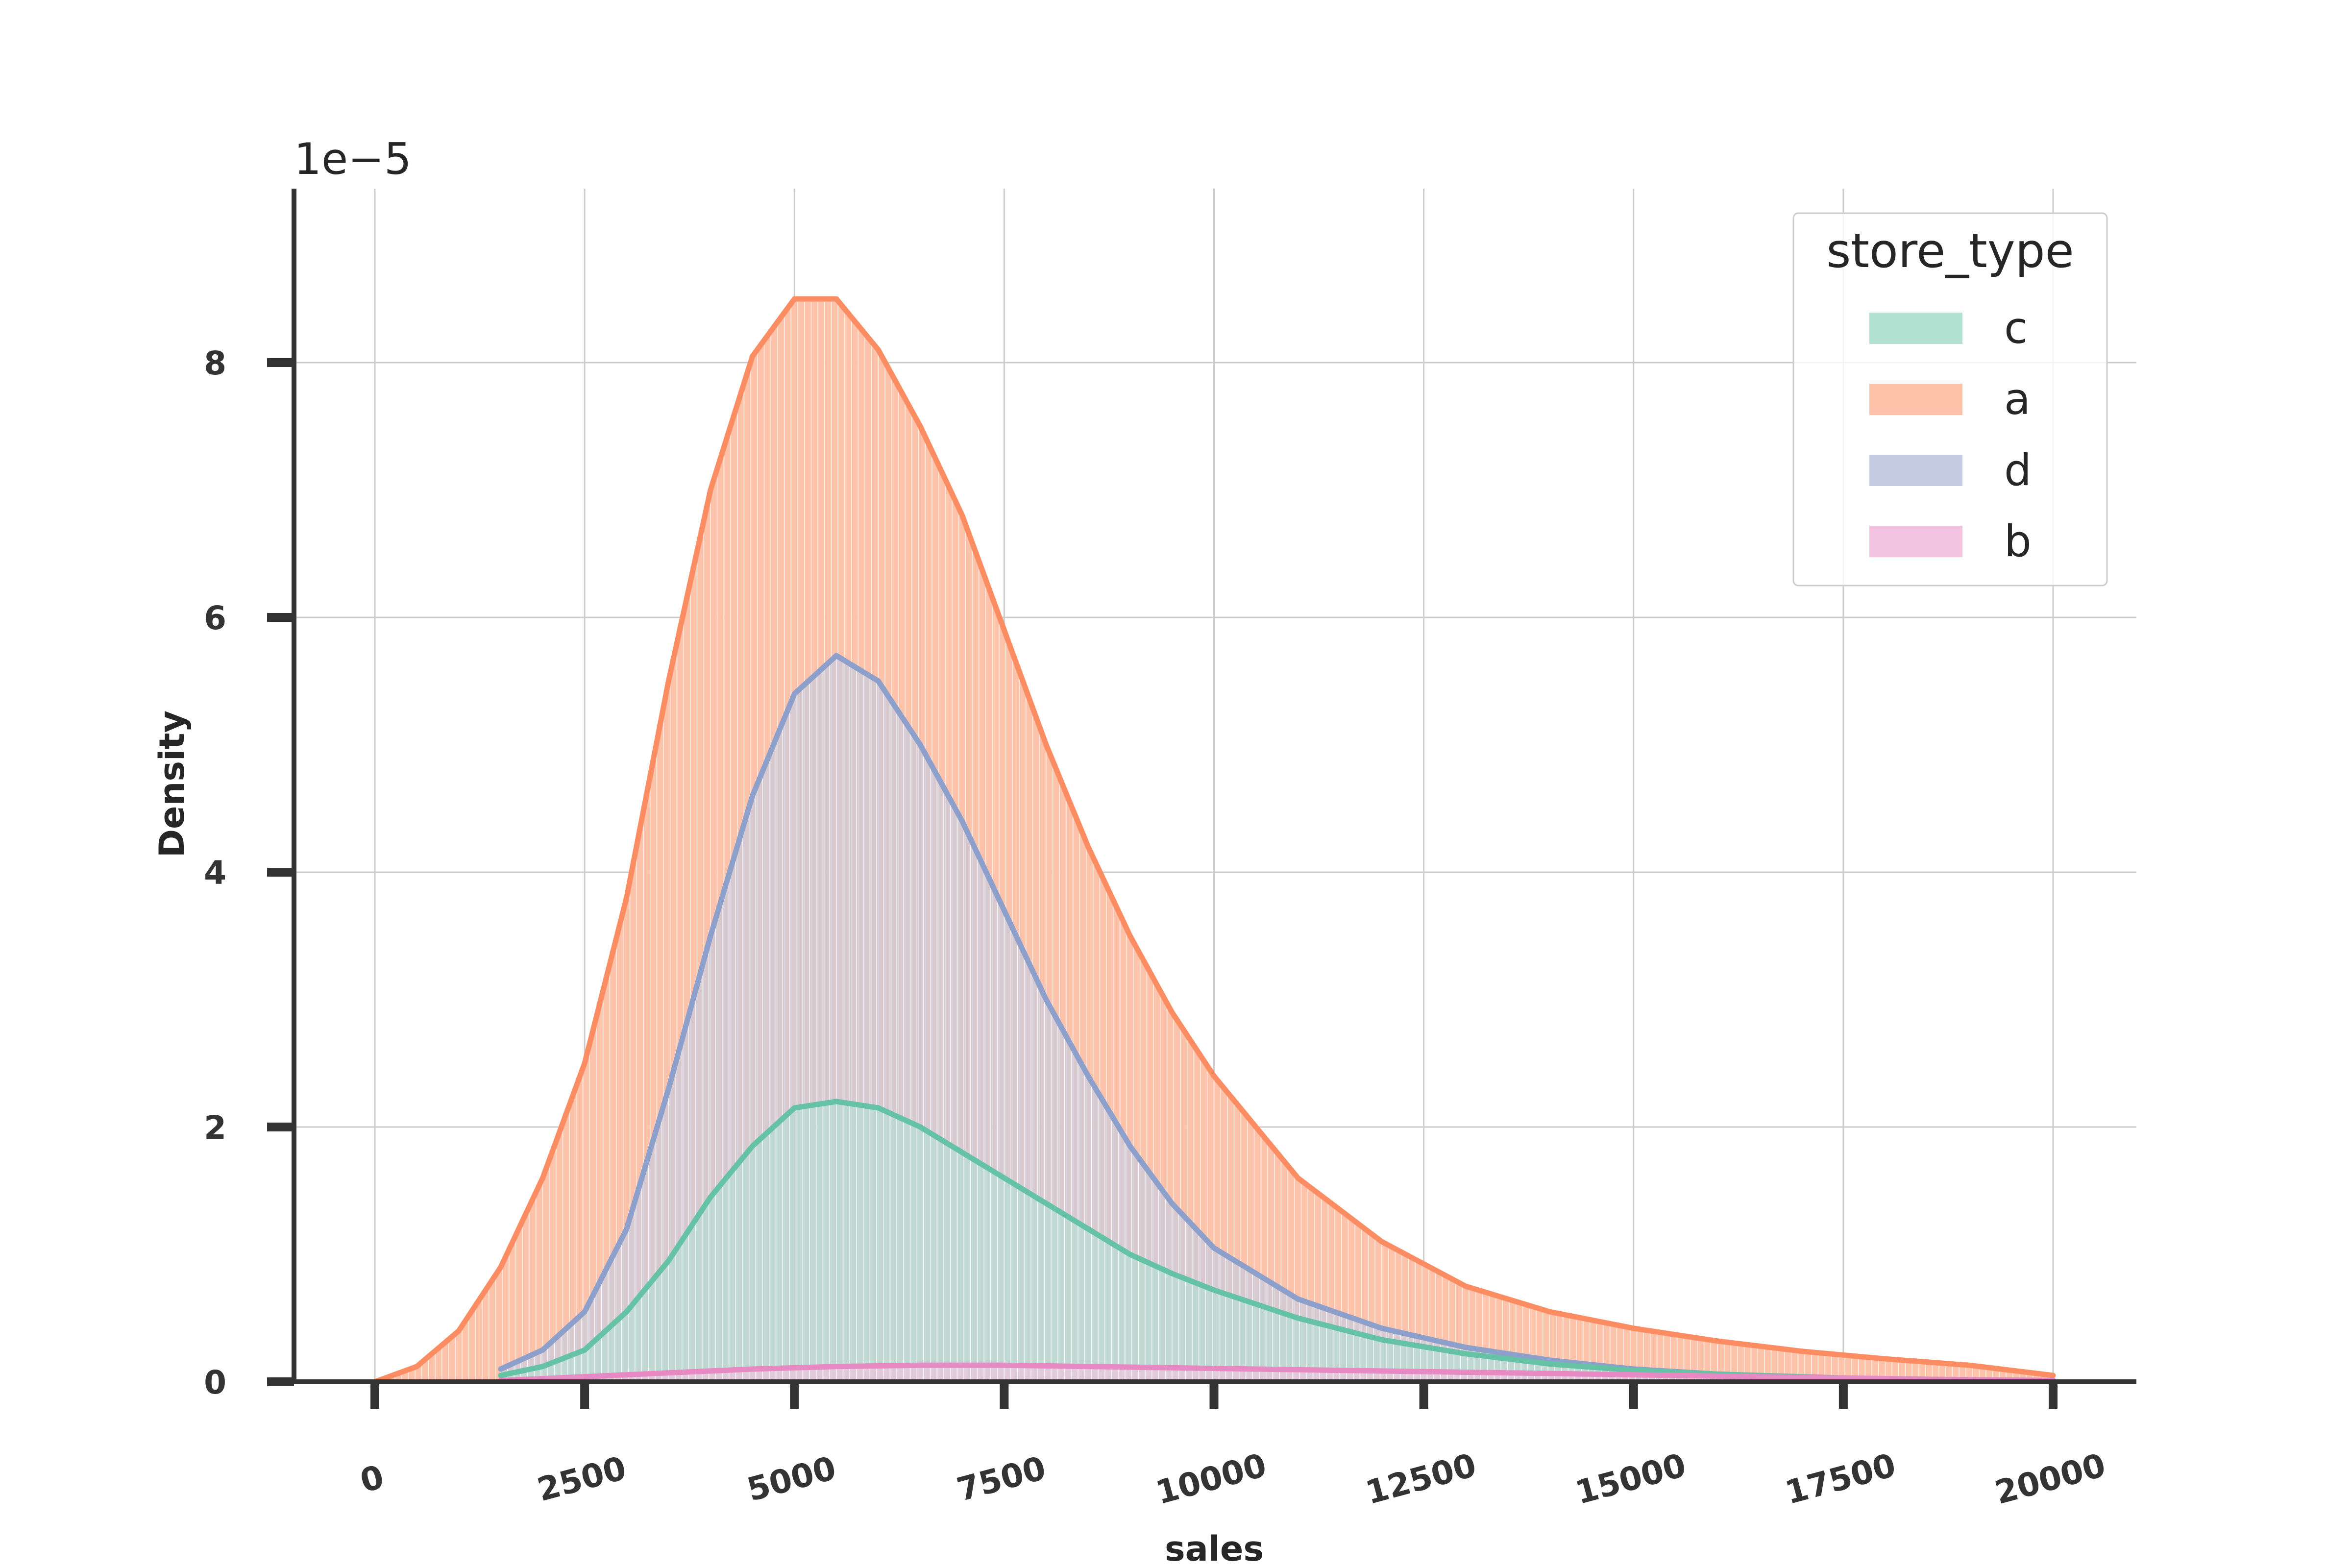 The image size is (2352, 1568). Describe the element at coordinates (1915, 328) in the screenshot. I see `legend-swatch-c` at that location.